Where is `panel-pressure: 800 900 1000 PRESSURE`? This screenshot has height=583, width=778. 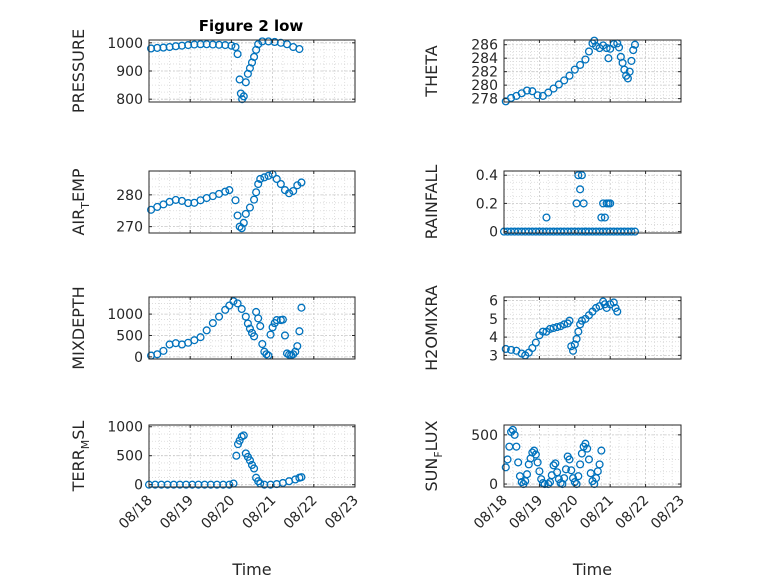
panel-pressure: 800 900 1000 PRESSURE is located at coordinates (212, 71).